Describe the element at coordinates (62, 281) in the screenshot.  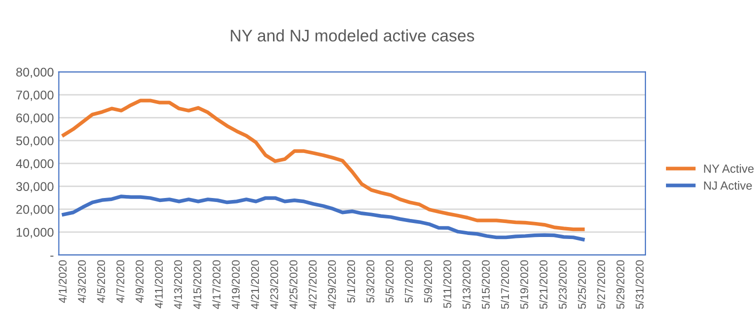
I see `x-tick-label: 4/1/2020` at that location.